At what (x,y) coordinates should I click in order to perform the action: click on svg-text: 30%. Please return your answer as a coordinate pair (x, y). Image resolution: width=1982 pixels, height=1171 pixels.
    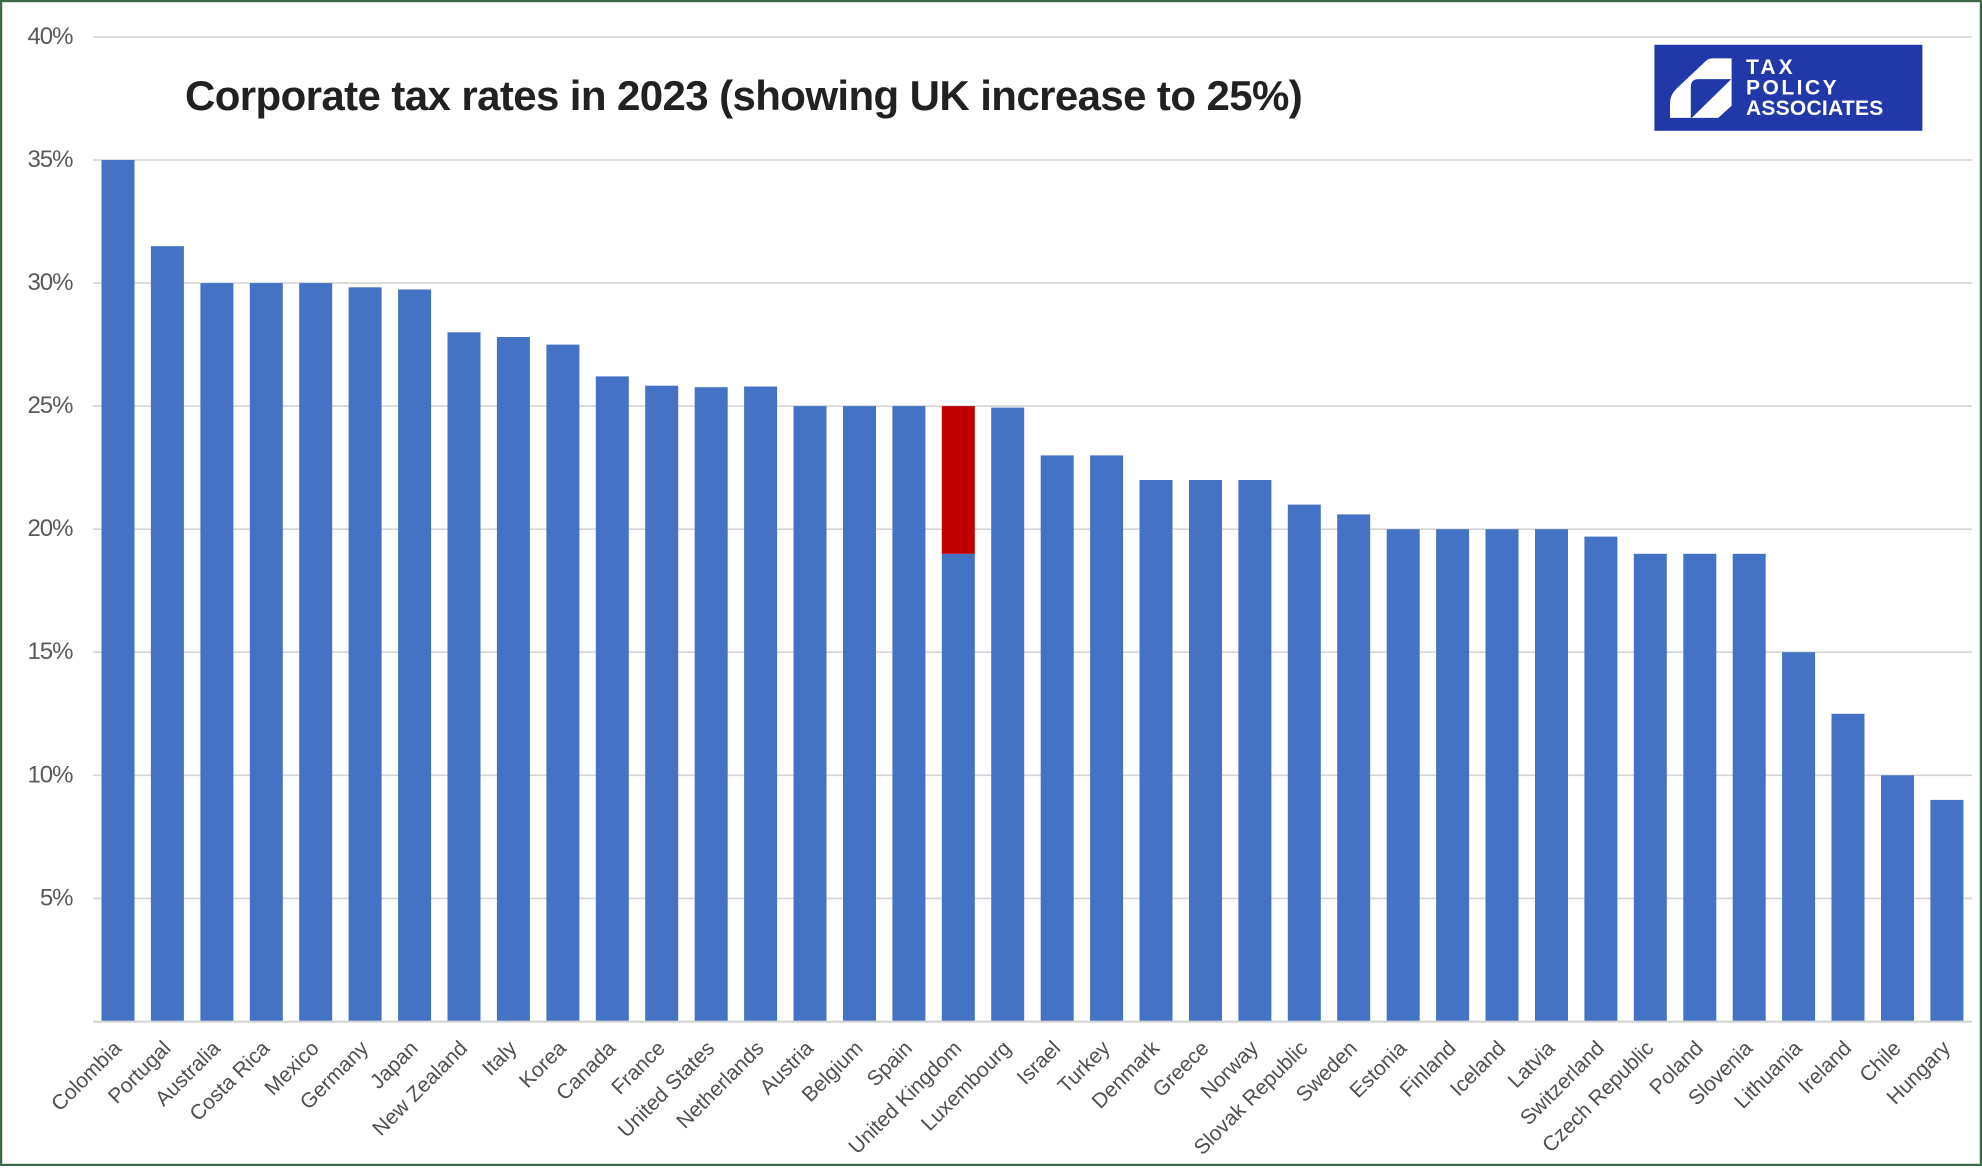
    Looking at the image, I should click on (50, 282).